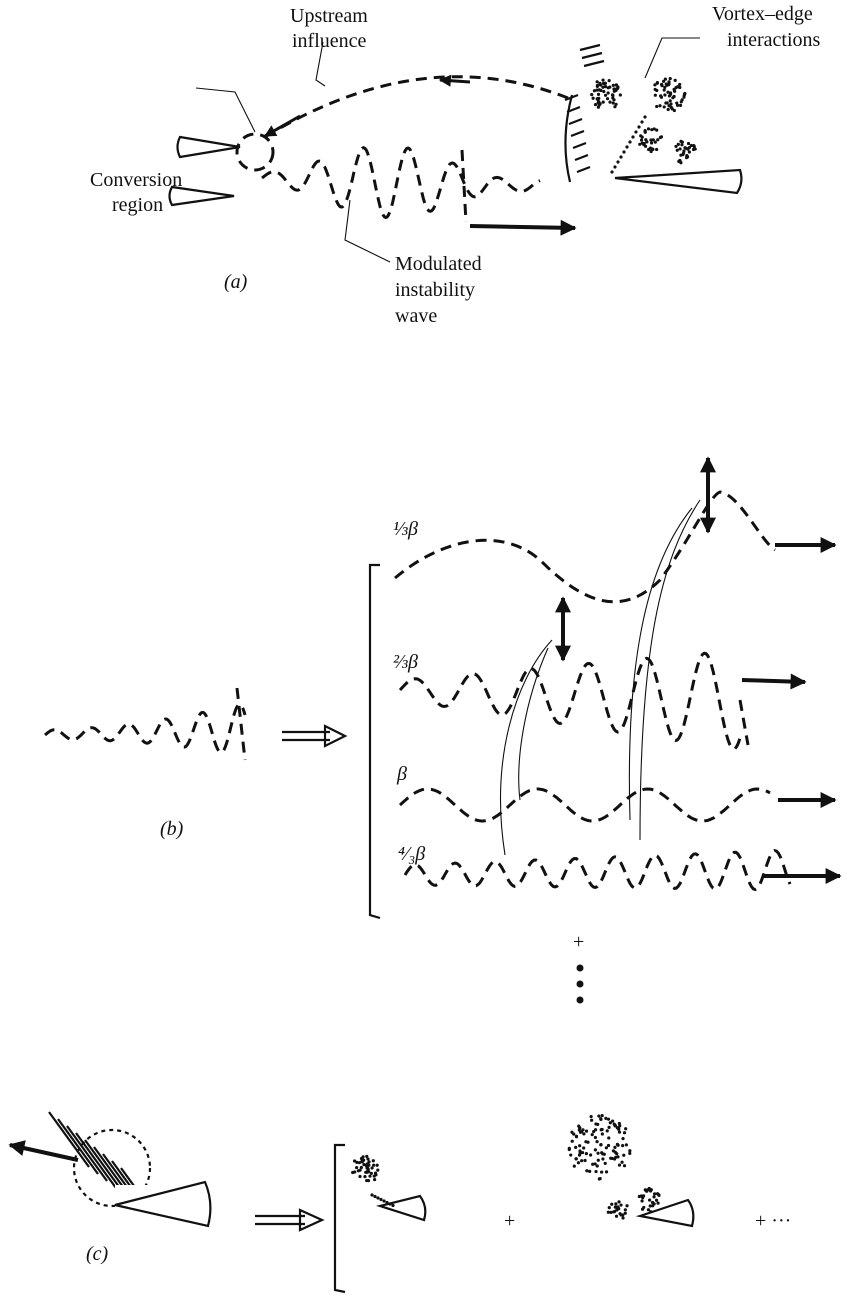 Image resolution: width=853 pixels, height=1299 pixels. Describe the element at coordinates (773, 1221) in the screenshot. I see `operator: + ···` at that location.